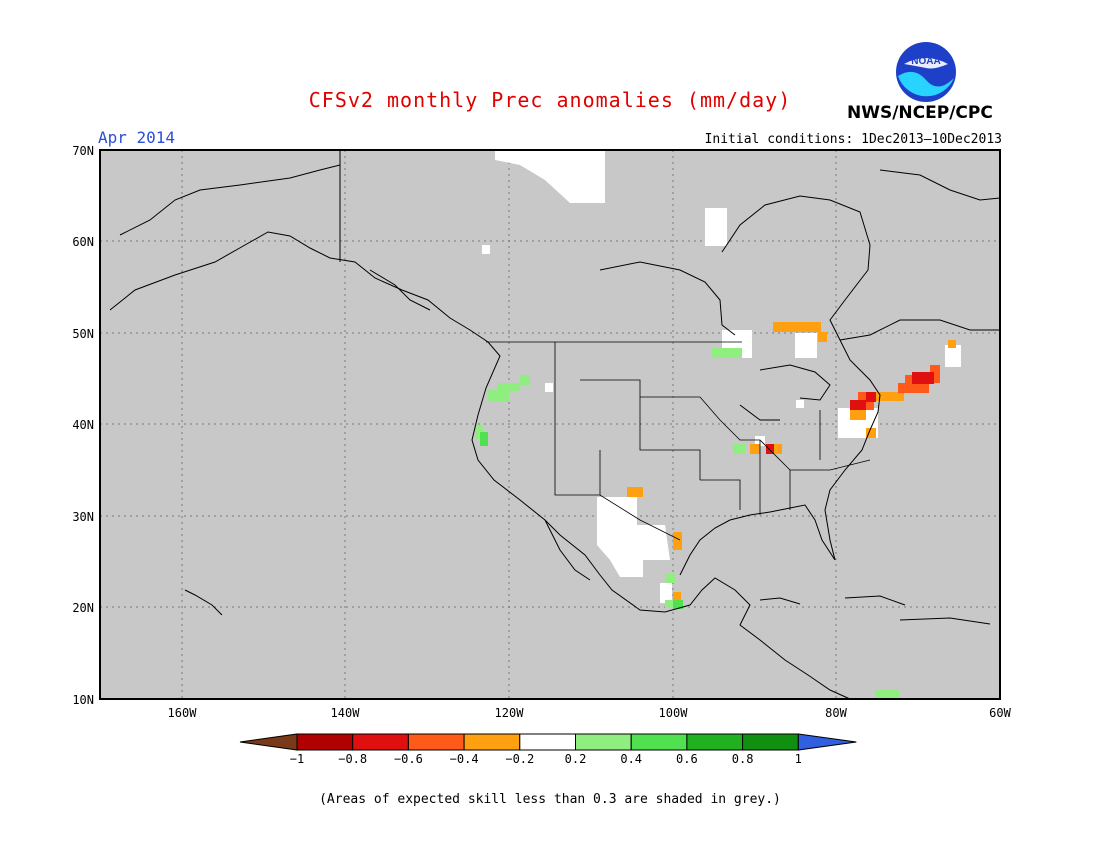 The height and width of the screenshot is (850, 1100). Describe the element at coordinates (83, 242) in the screenshot. I see `lat-label: 60N` at that location.